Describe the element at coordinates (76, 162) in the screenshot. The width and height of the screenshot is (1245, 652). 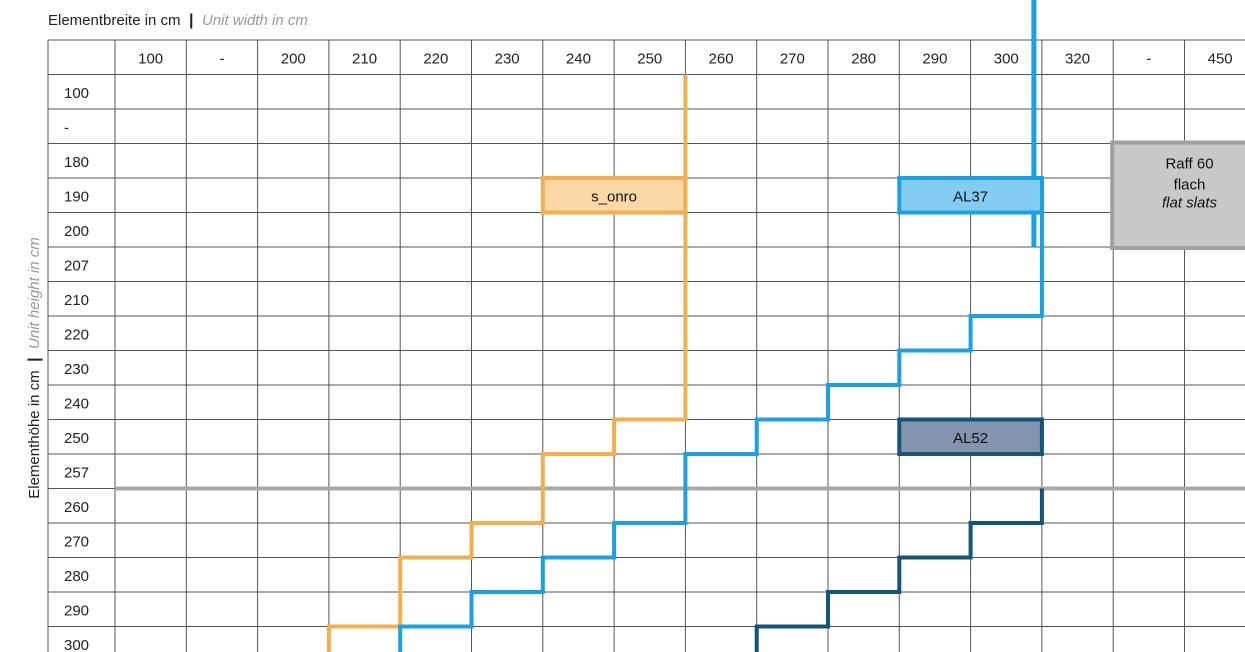
I see `y-tick-label: 180` at that location.